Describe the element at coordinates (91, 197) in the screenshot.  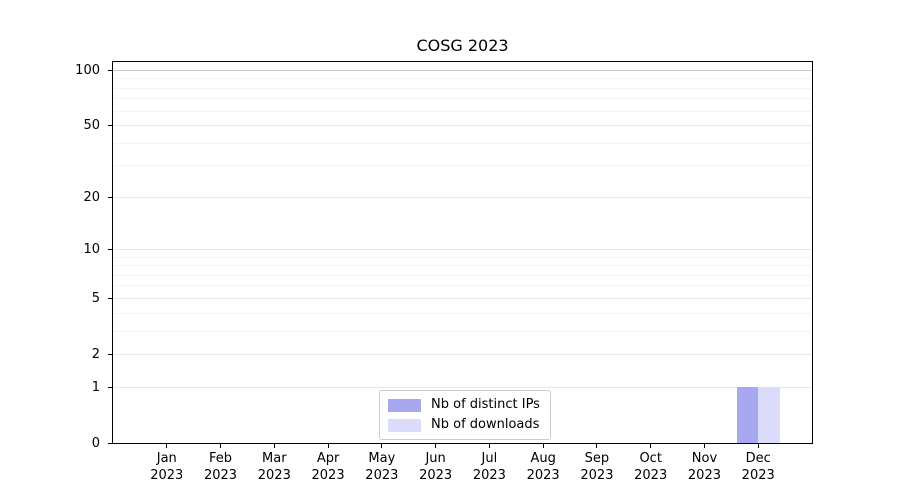
I see `y-axis-tick-label: 20` at that location.